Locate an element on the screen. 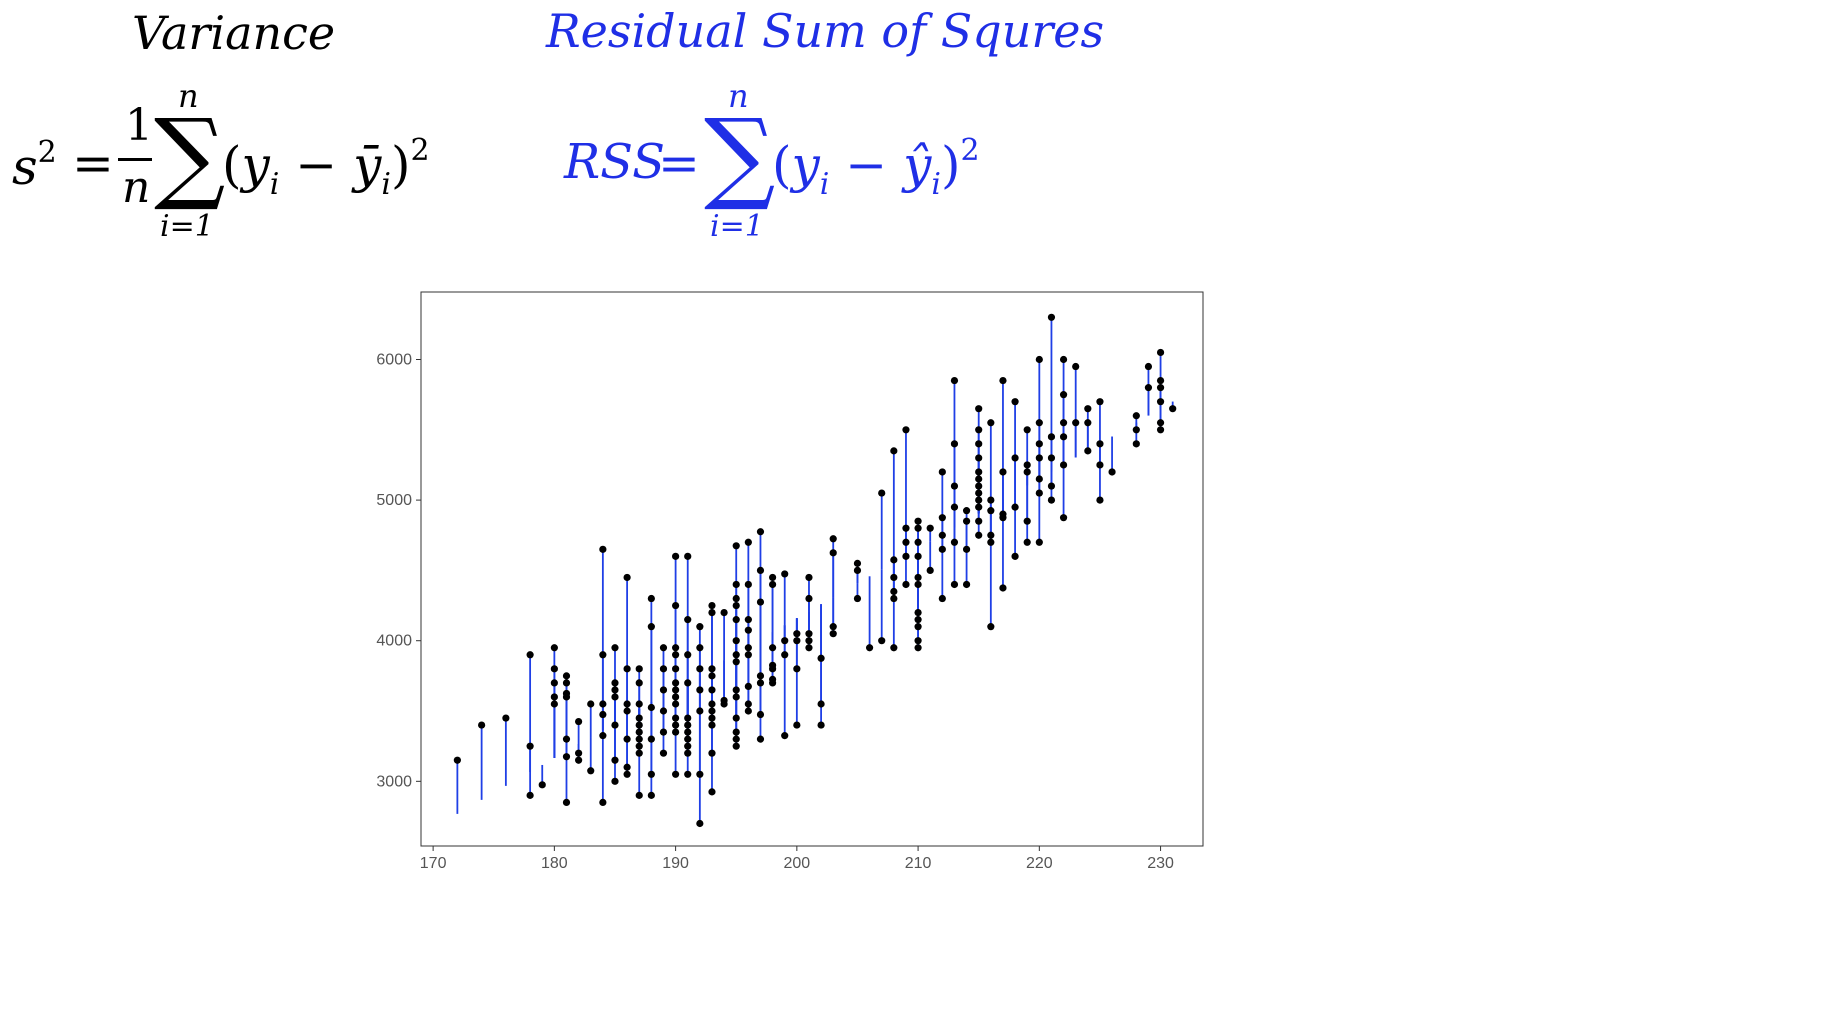  variance-equals: = is located at coordinates (93, 163).